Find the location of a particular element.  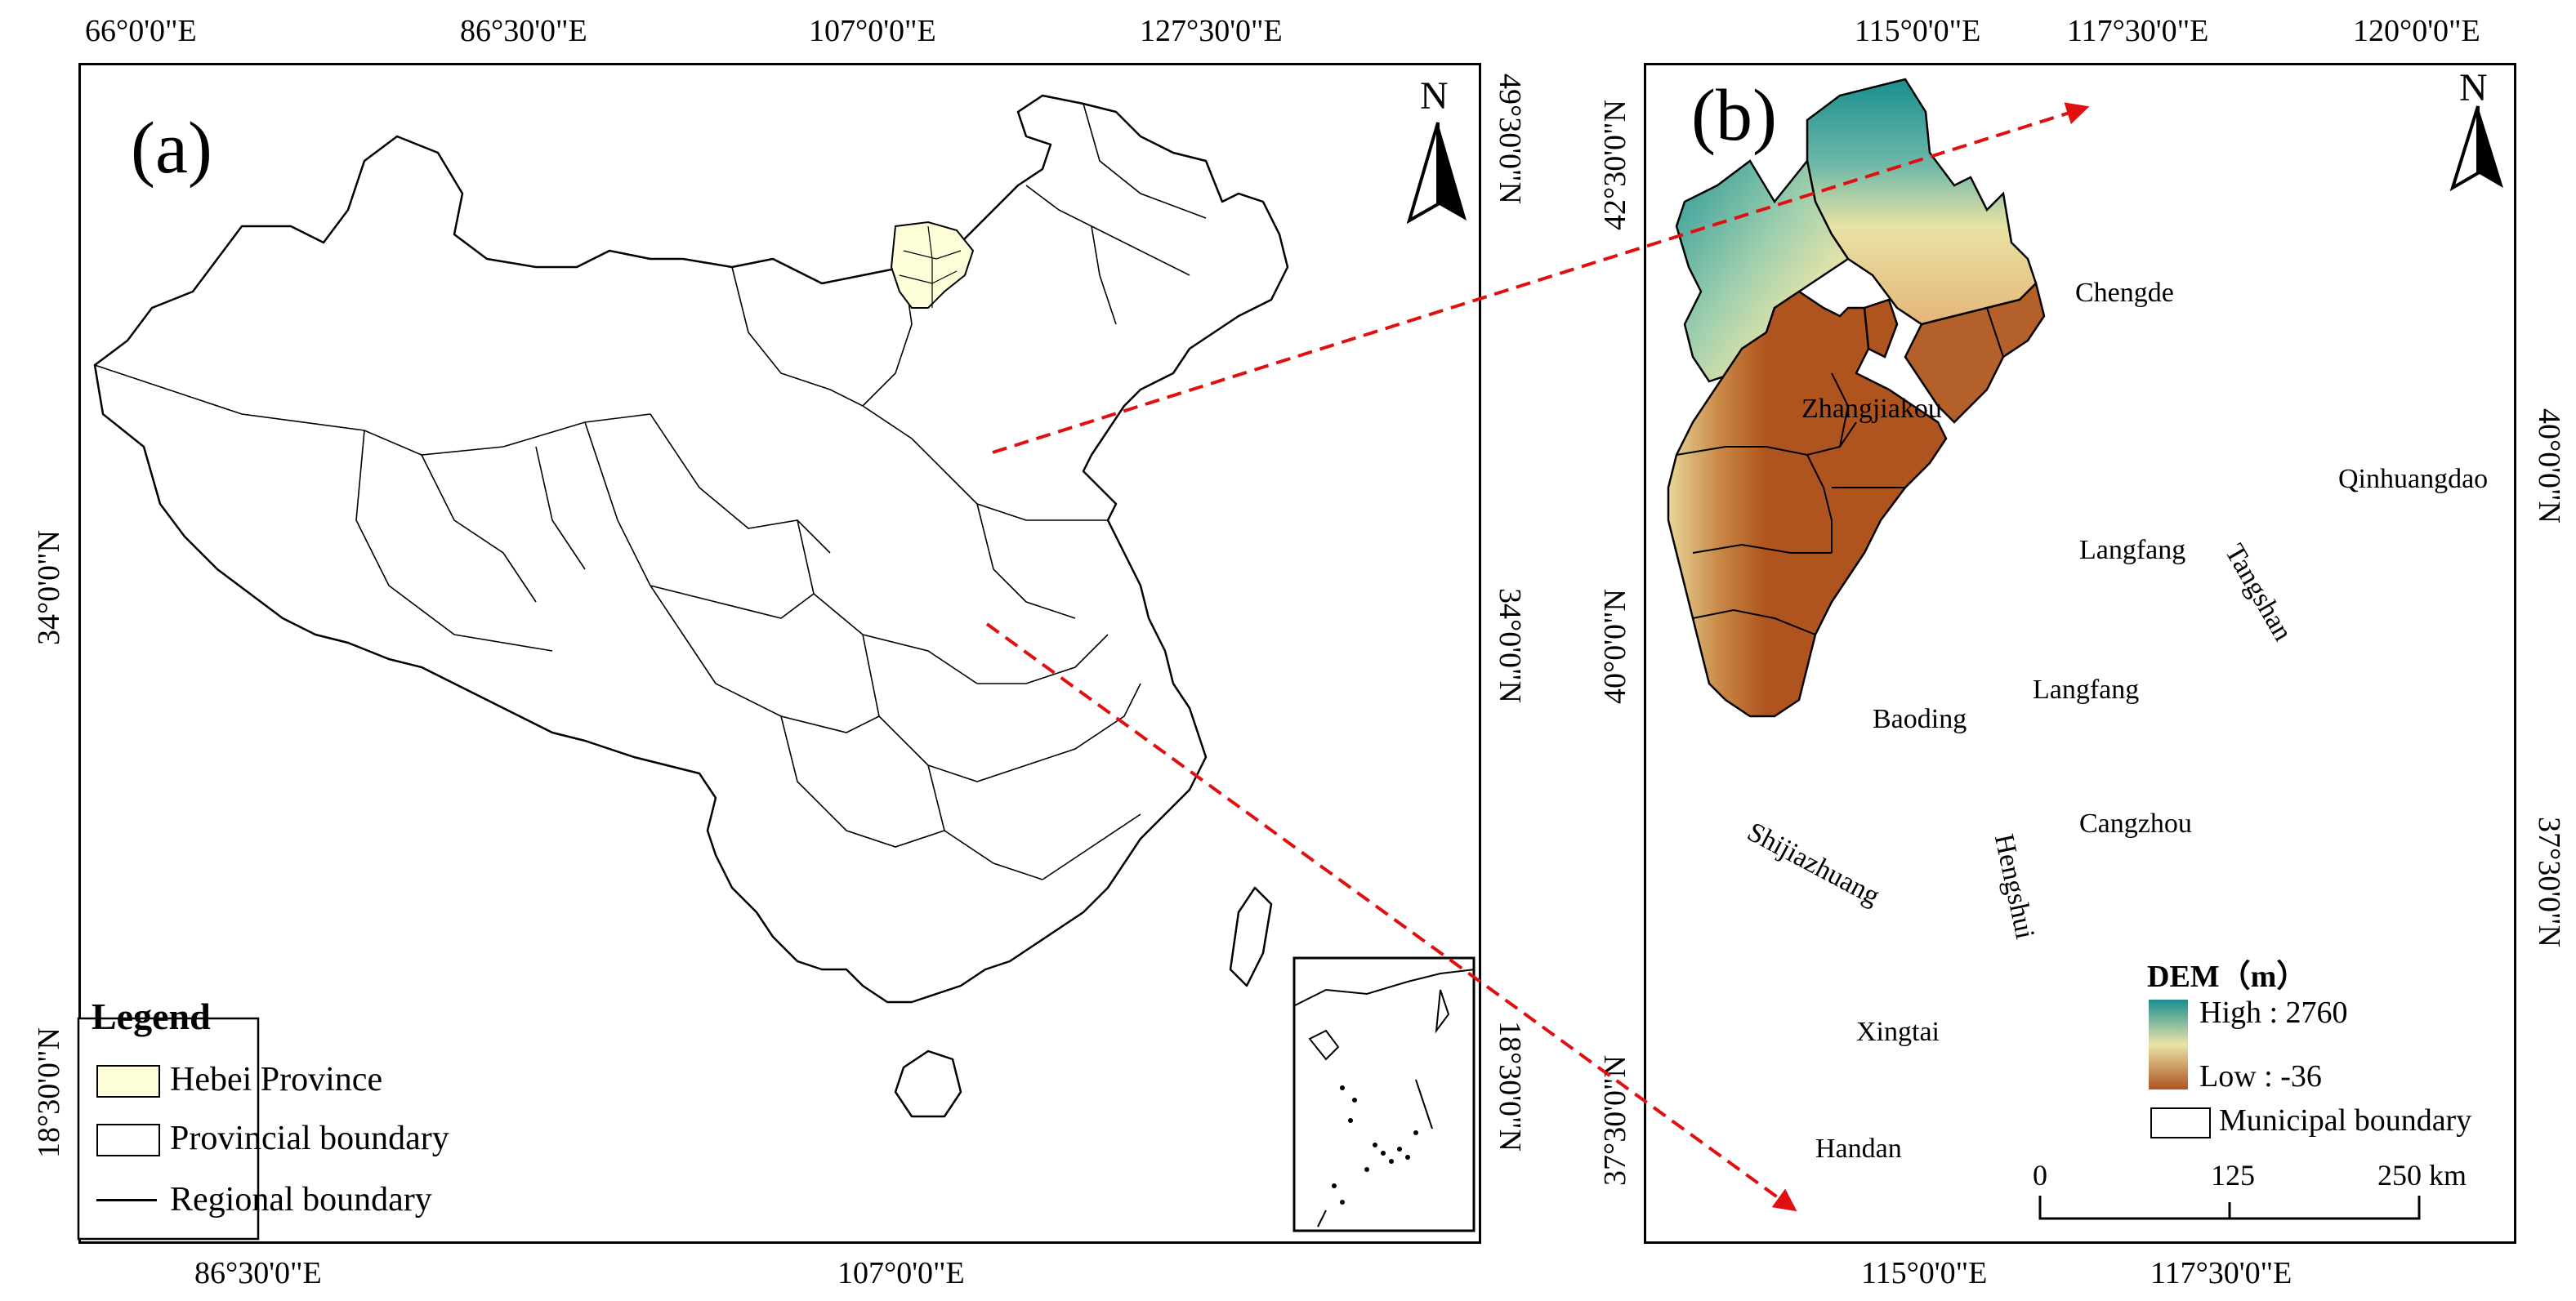

regional-legend-line is located at coordinates (127, 1200).